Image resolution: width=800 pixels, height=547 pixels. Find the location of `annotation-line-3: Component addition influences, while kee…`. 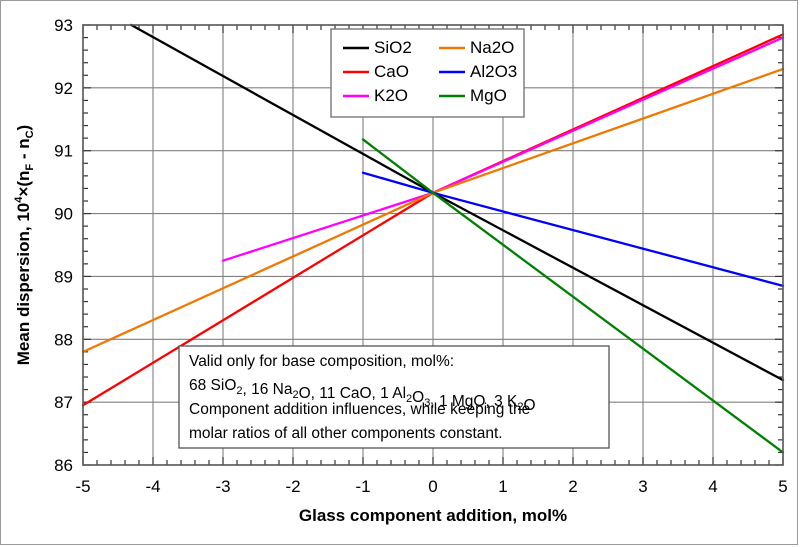

annotation-line-3: Component addition influences, while kee… is located at coordinates (359, 409).